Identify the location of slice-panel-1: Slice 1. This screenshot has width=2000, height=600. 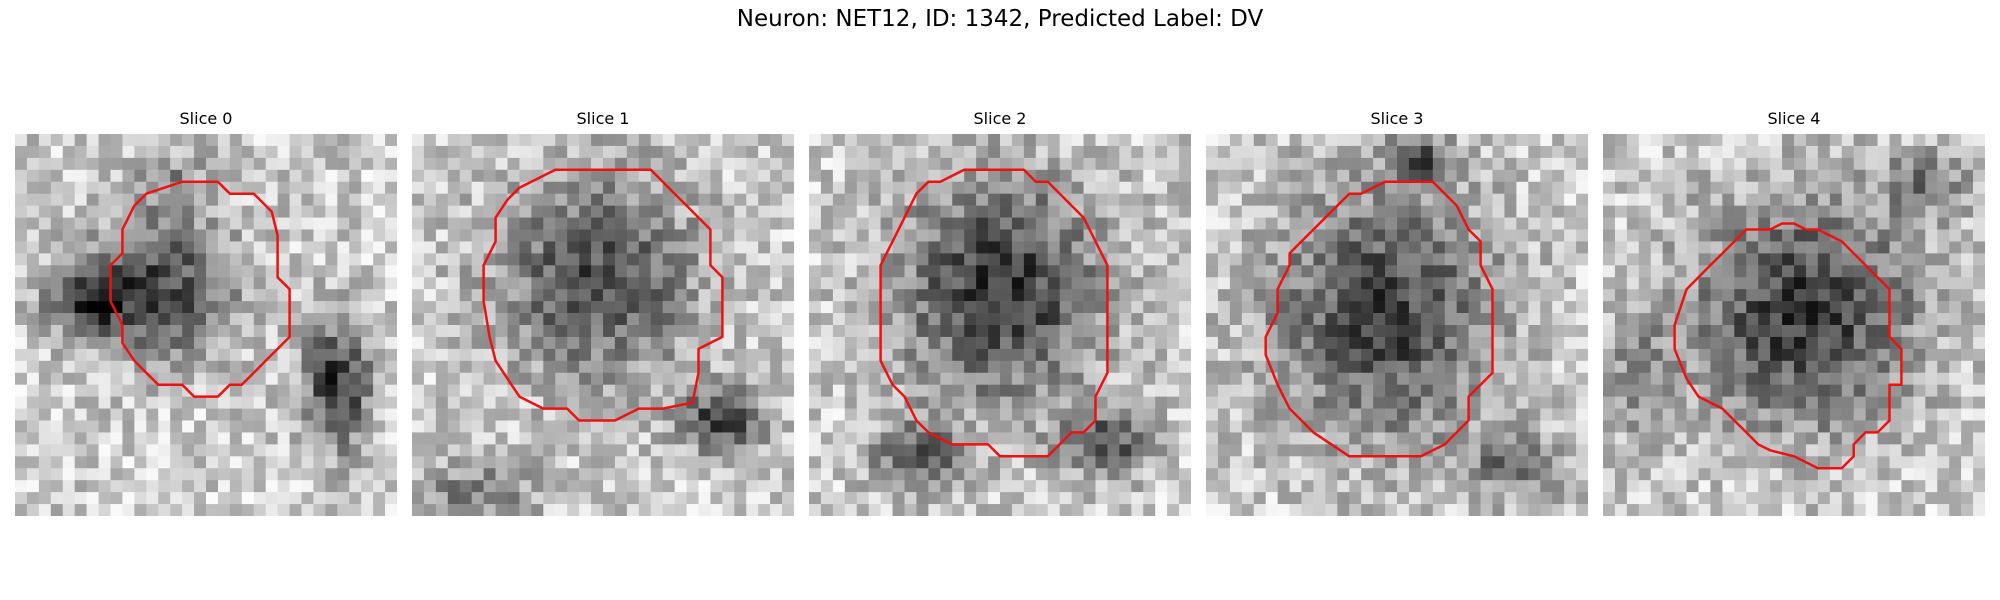
(603, 312).